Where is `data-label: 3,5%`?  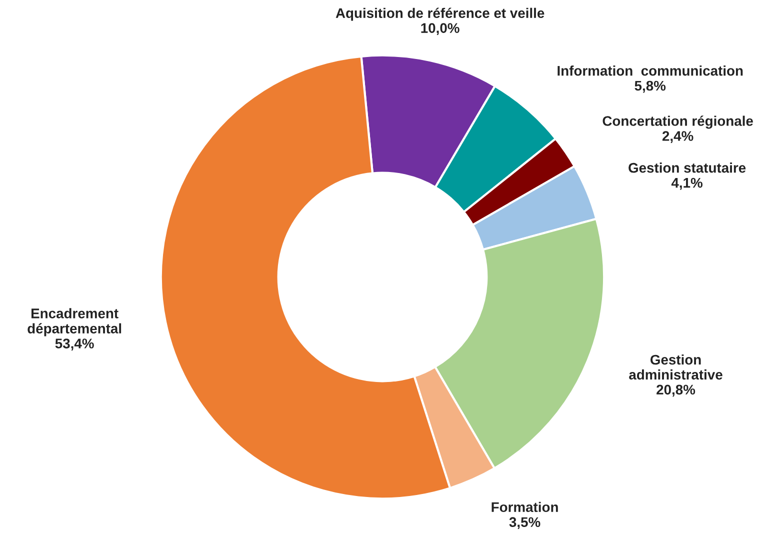
data-label: 3,5% is located at coordinates (524, 523).